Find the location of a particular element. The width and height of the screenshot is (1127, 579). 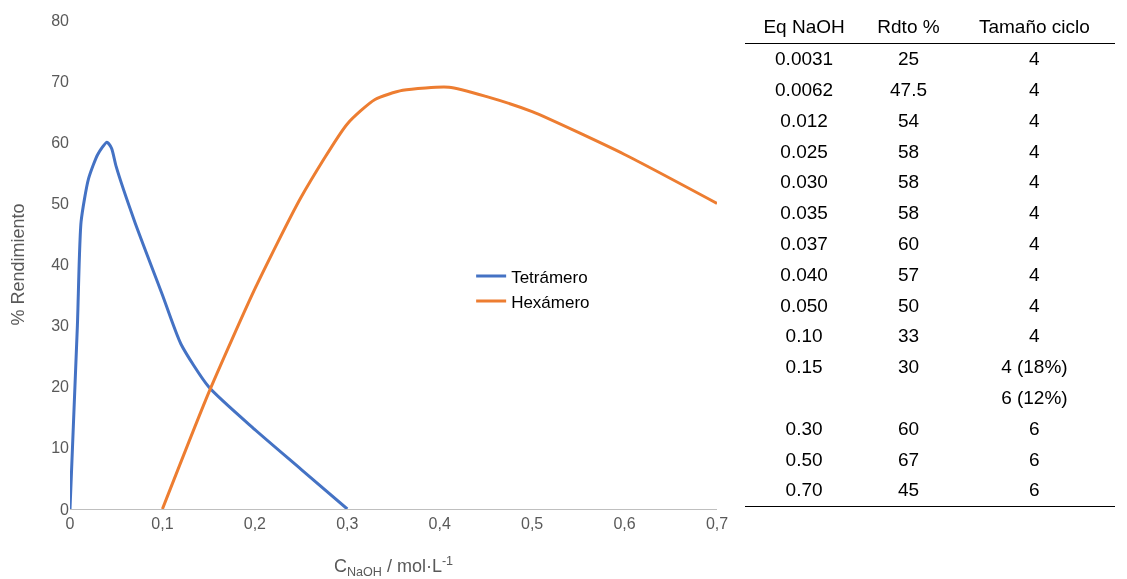

legend-label: Hexámero is located at coordinates (550, 302).